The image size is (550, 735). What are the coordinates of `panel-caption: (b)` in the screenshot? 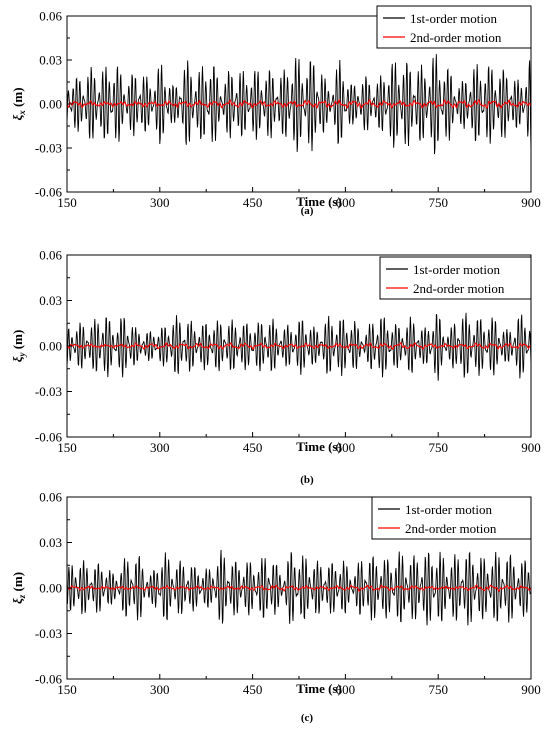 It's located at (307, 480).